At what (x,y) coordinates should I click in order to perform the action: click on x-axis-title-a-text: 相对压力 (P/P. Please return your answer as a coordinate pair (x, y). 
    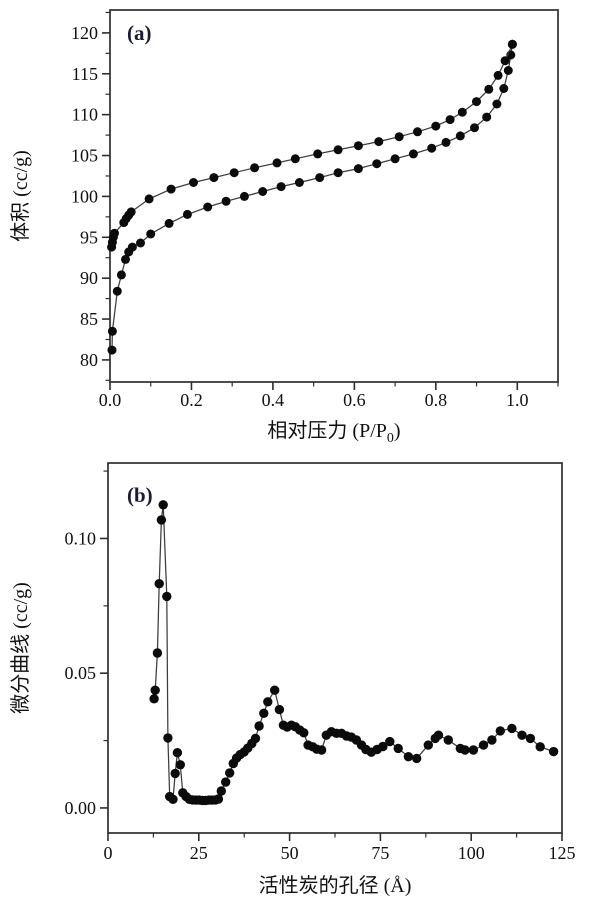
    Looking at the image, I should click on (326, 430).